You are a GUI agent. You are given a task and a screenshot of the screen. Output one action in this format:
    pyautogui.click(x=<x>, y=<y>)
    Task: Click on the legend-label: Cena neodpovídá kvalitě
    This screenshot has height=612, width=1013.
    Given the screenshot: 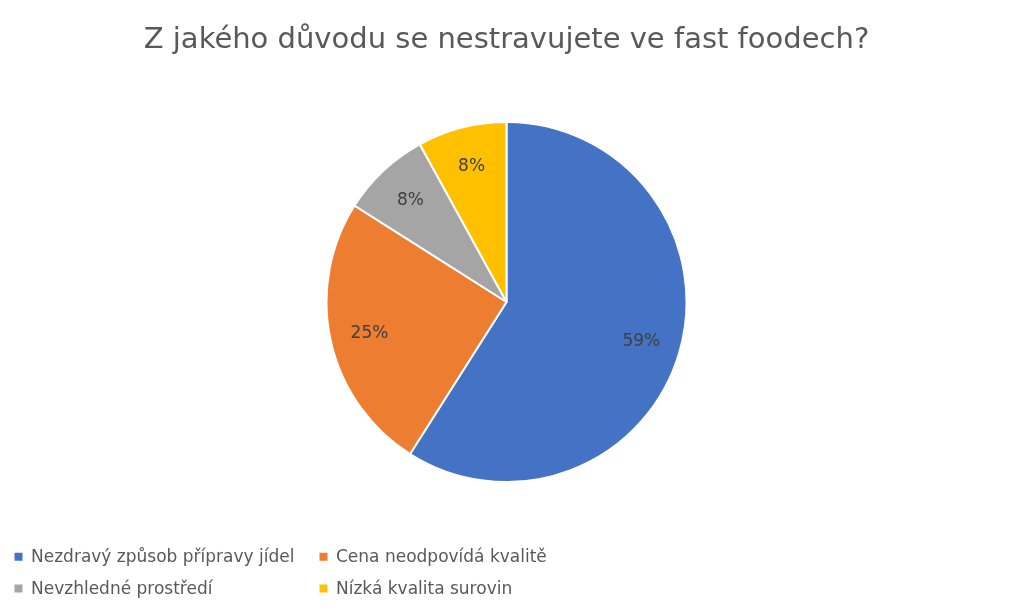 What is the action you would take?
    pyautogui.click(x=441, y=555)
    